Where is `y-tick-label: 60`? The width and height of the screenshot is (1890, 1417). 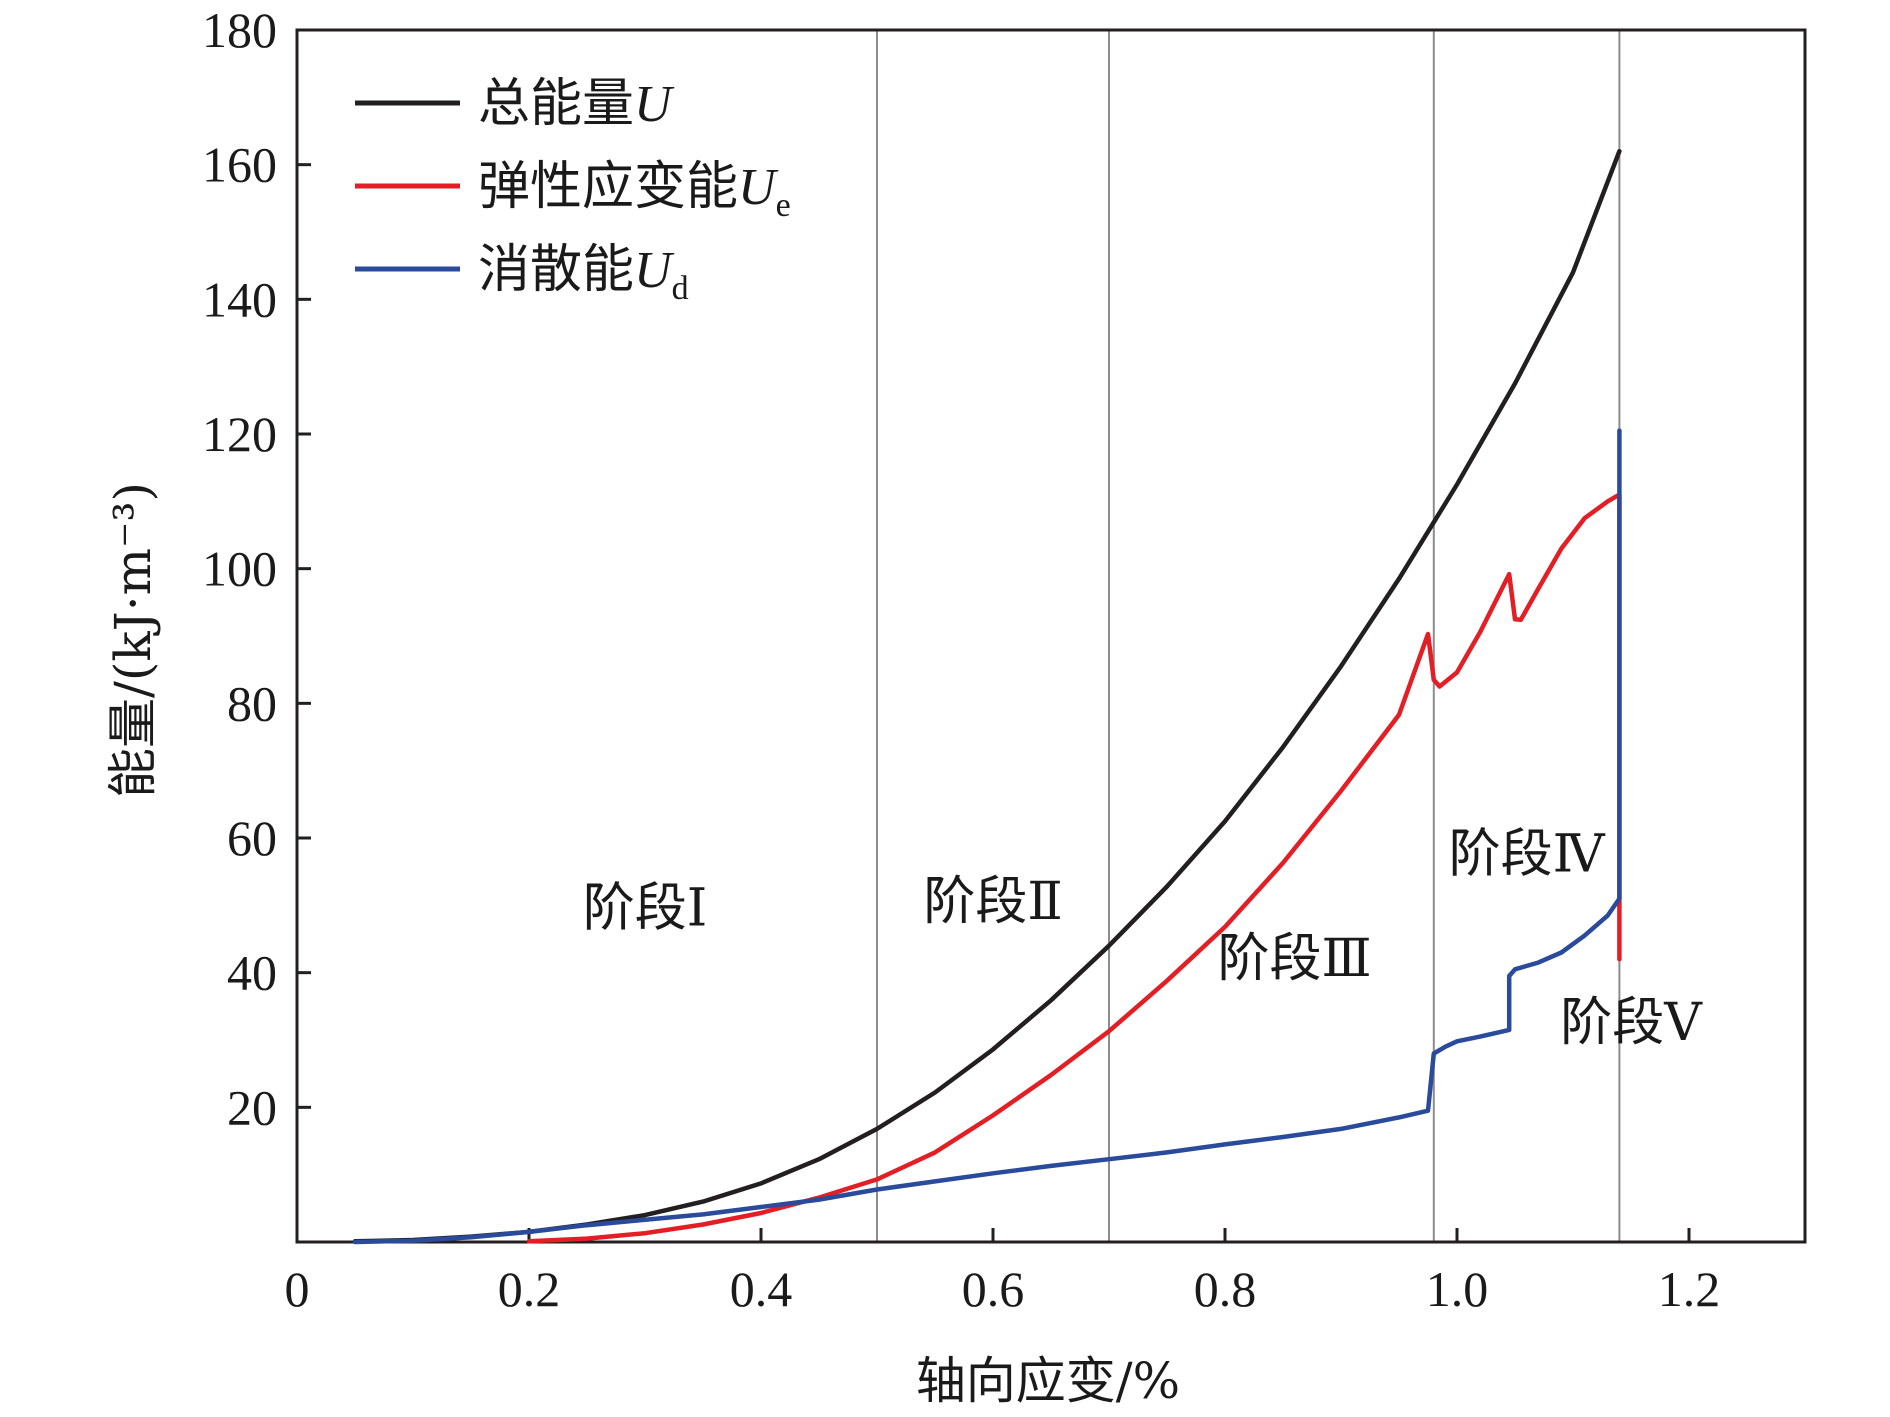
y-tick-label: 60 is located at coordinates (252, 838).